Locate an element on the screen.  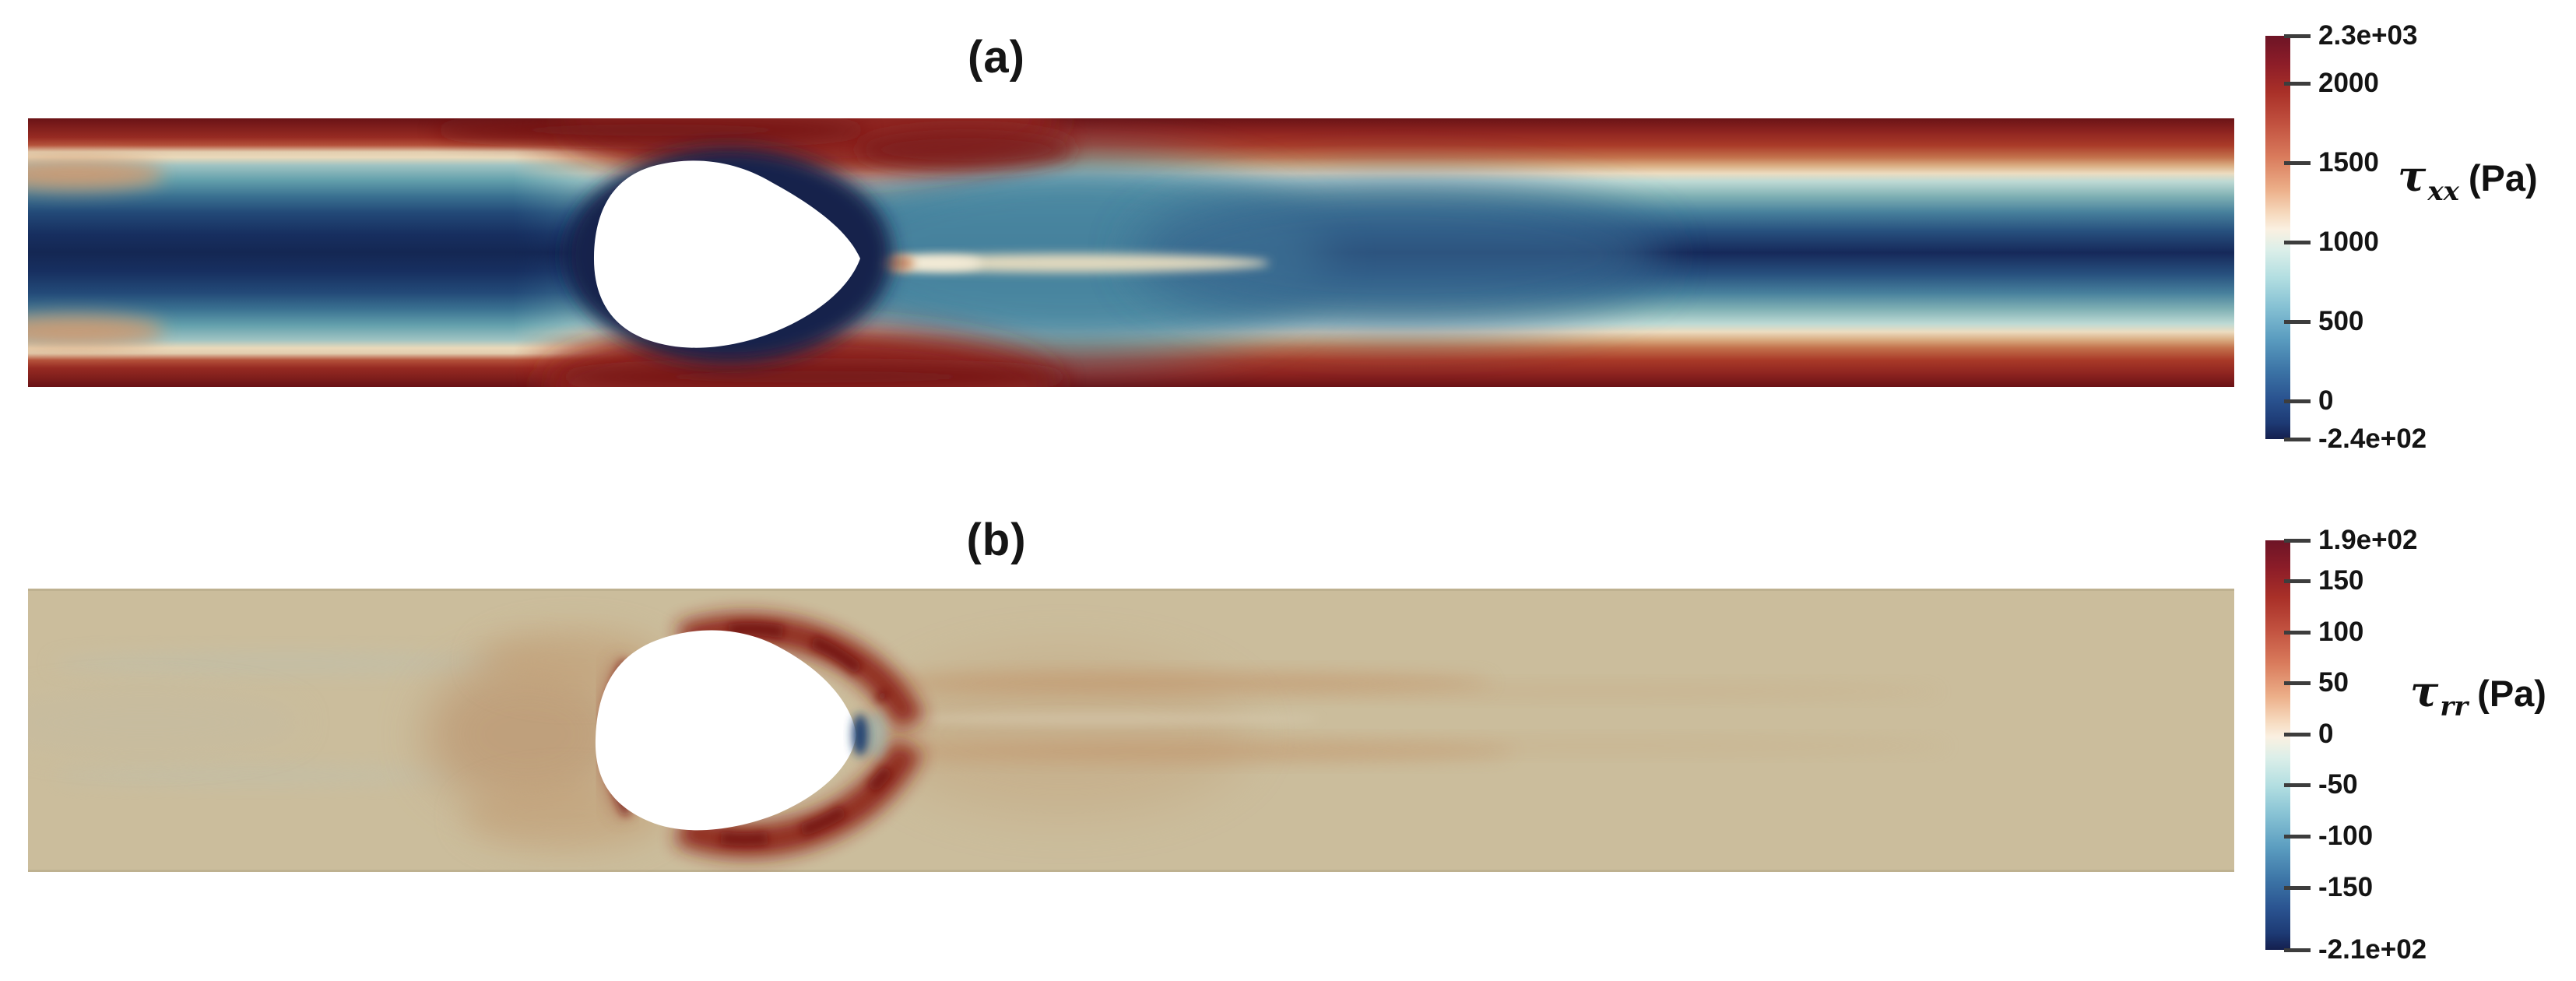
tick-label: 2000 is located at coordinates (2348, 83).